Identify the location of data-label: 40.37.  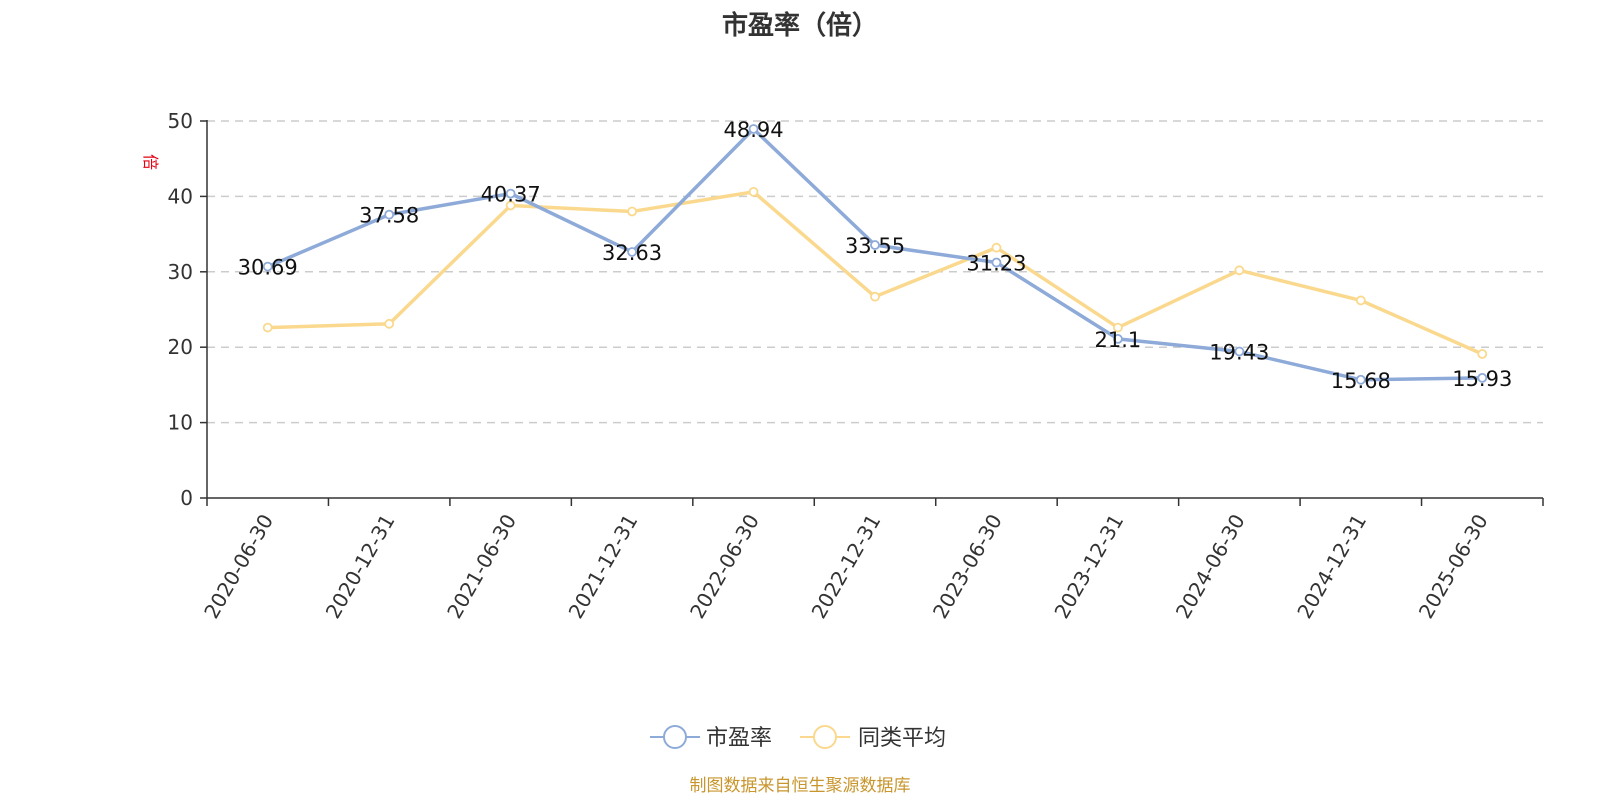
(511, 195).